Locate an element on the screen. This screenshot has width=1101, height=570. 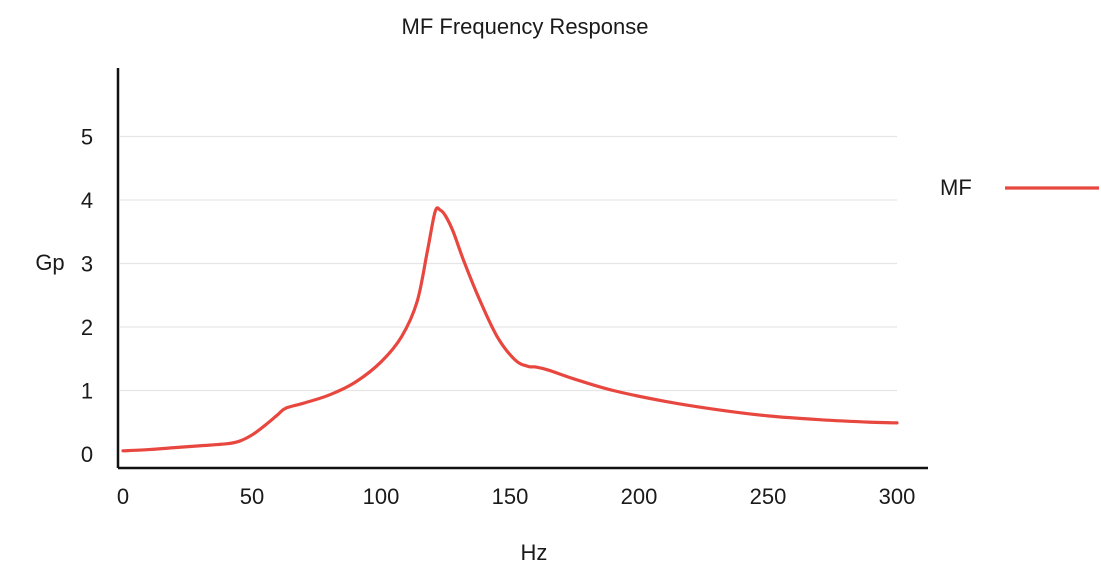
y-axis-label: Gp is located at coordinates (49, 262).